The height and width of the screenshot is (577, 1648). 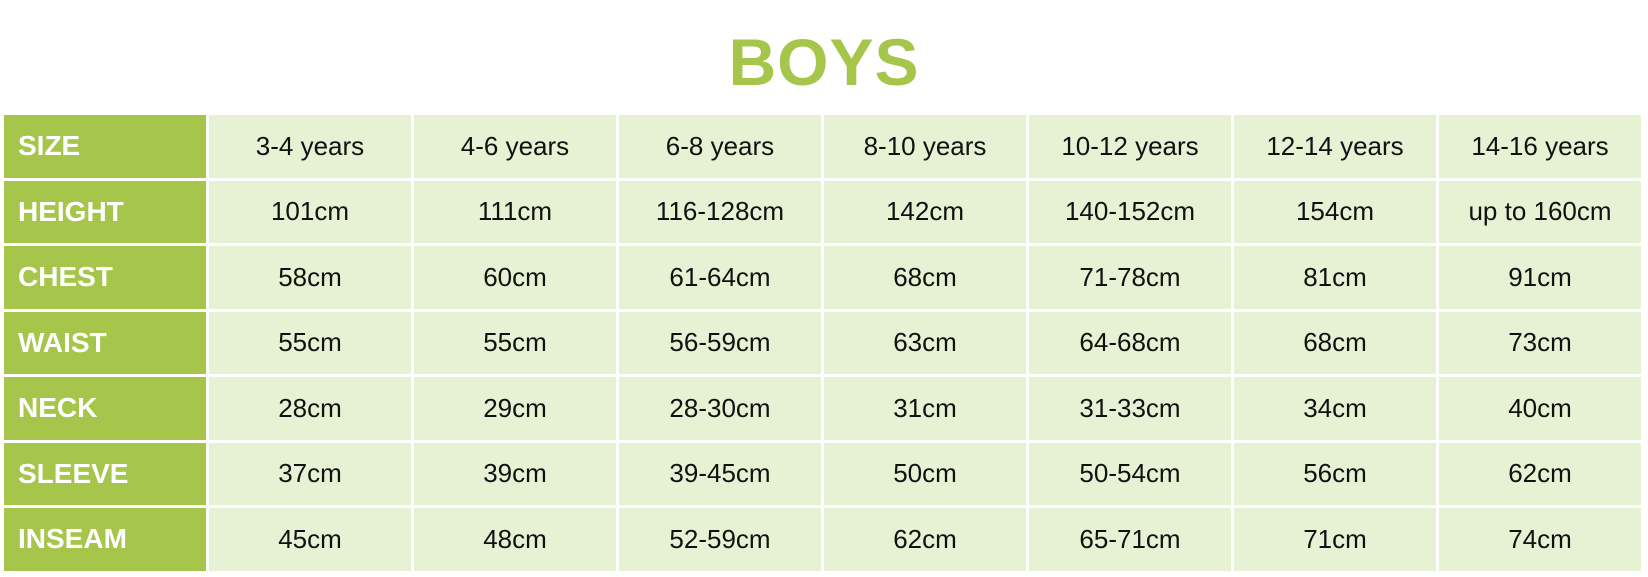 I want to click on row-header: CHEST, so click(x=105, y=277).